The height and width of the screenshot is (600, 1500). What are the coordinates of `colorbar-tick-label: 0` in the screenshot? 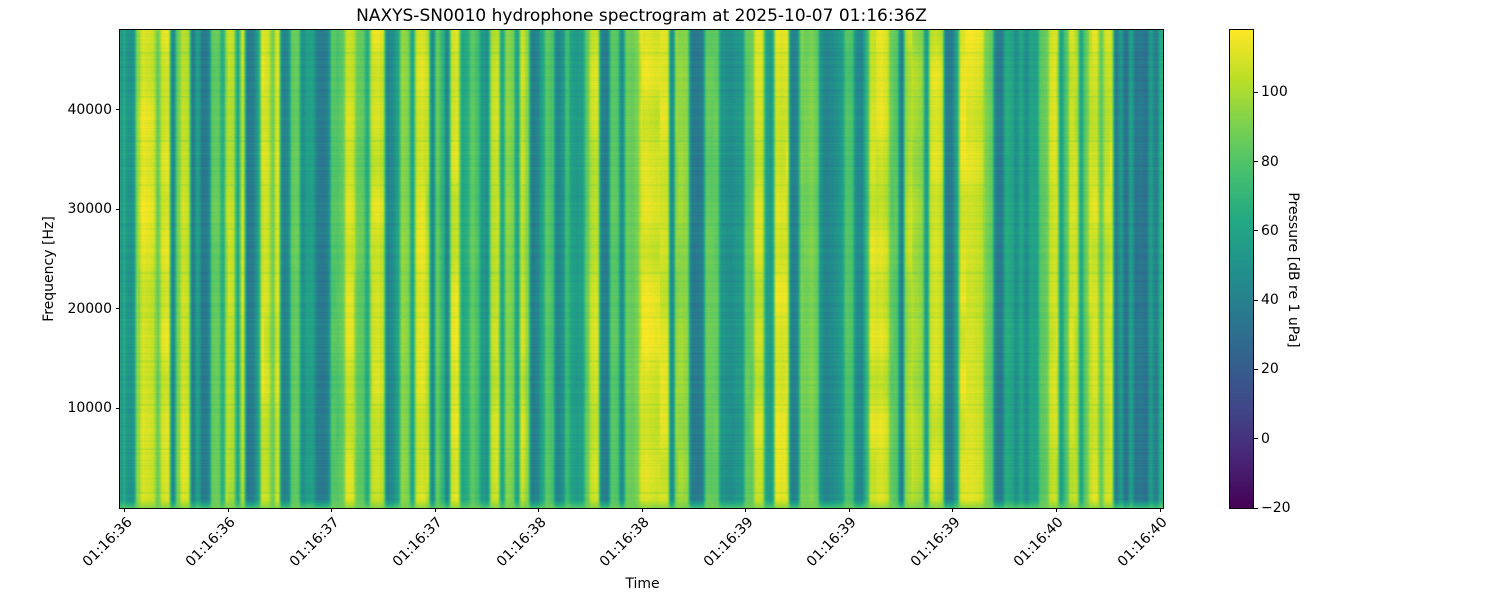 It's located at (1265, 438).